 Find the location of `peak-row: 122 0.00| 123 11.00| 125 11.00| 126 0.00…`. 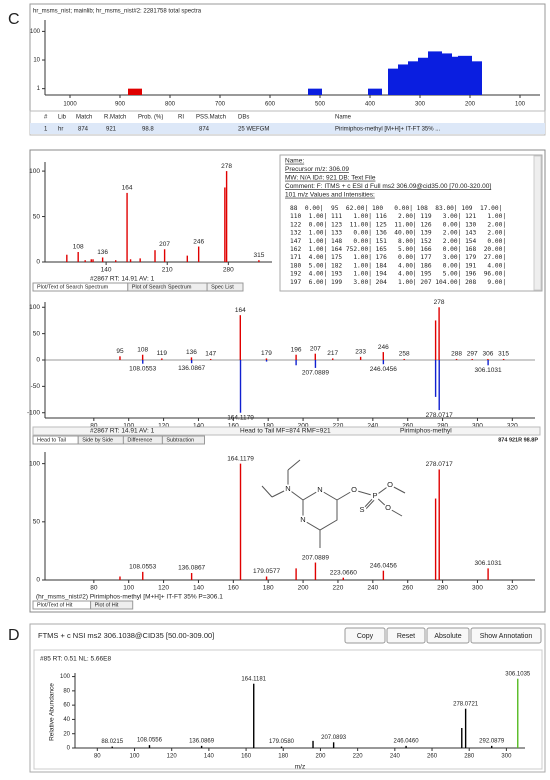

peak-row: 122 0.00| 123 11.00| 125 11.00| 126 0.00… is located at coordinates (398, 224).